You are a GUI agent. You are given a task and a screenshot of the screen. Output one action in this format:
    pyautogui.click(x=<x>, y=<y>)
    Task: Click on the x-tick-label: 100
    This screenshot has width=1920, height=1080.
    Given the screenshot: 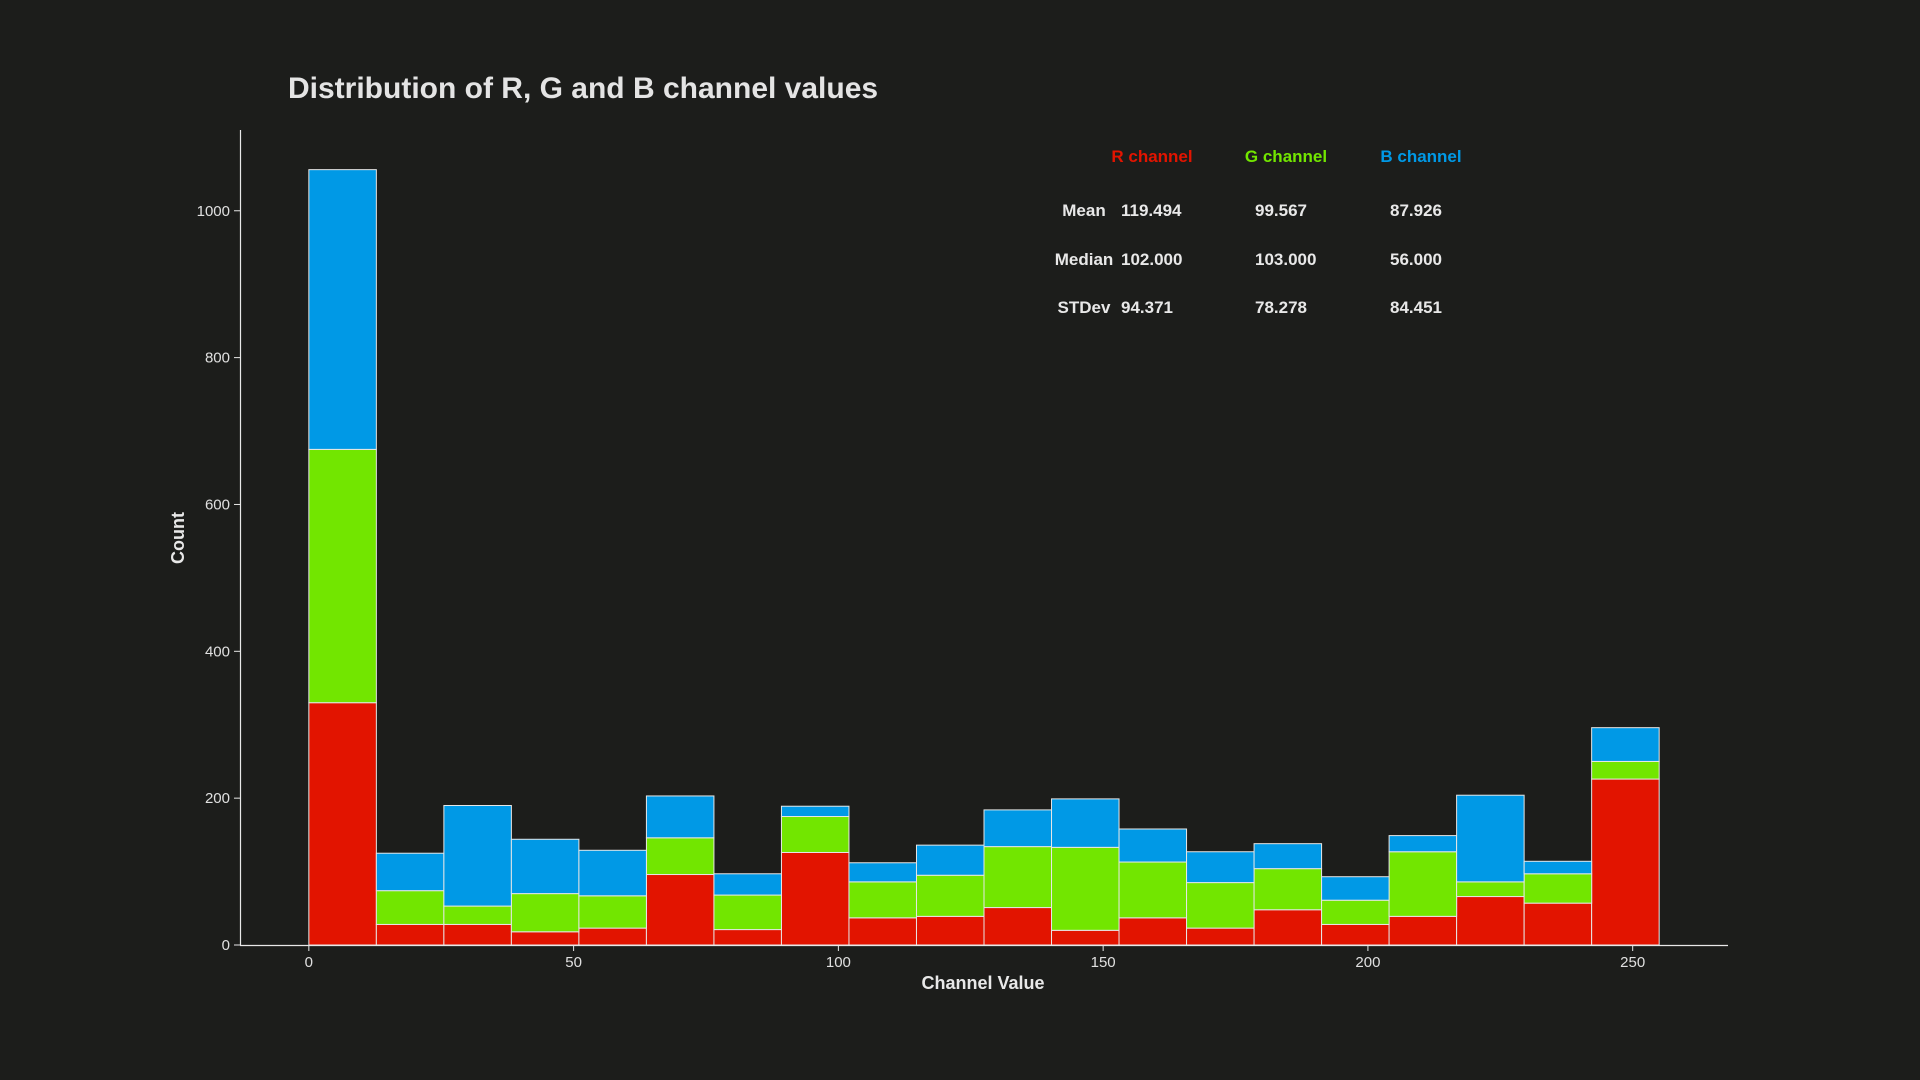 What is the action you would take?
    pyautogui.click(x=838, y=962)
    